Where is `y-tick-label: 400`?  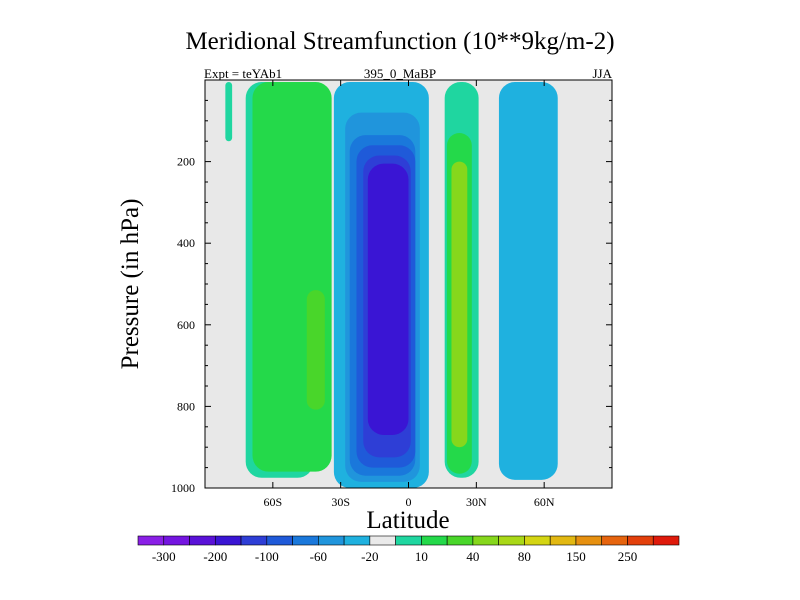
y-tick-label: 400 is located at coordinates (186, 243).